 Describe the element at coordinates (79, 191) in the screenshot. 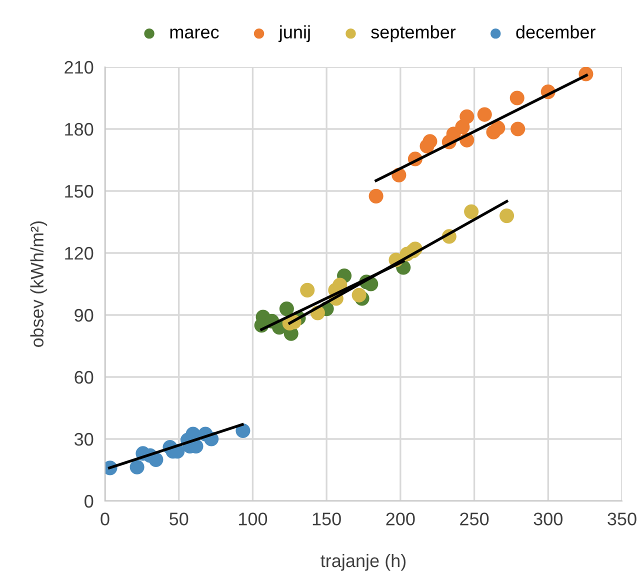

I see `y-tick-label: 150` at that location.